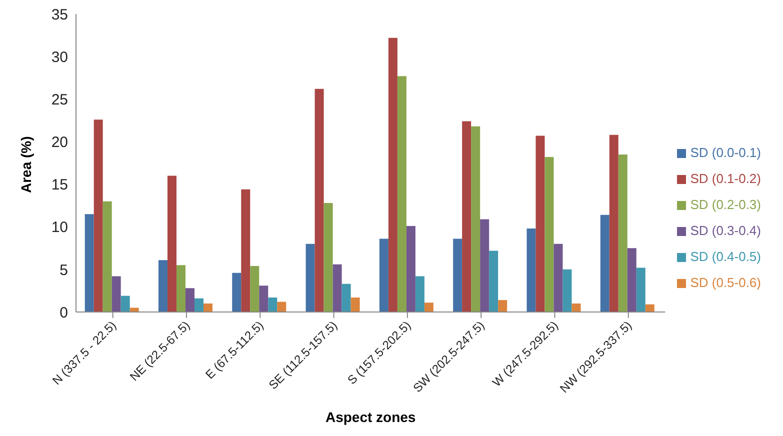 The image size is (783, 436). Describe the element at coordinates (59, 15) in the screenshot. I see `y-tick-label: 35` at that location.